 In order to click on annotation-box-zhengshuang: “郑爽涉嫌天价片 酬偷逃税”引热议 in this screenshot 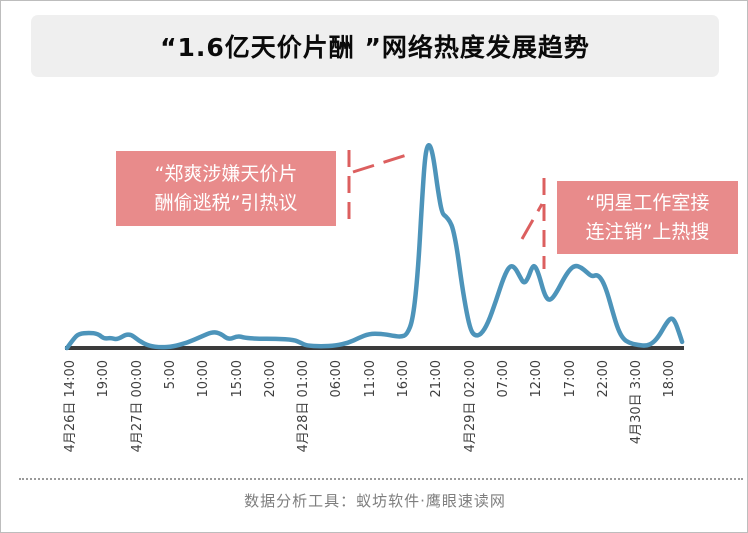, I will do `click(226, 188)`.